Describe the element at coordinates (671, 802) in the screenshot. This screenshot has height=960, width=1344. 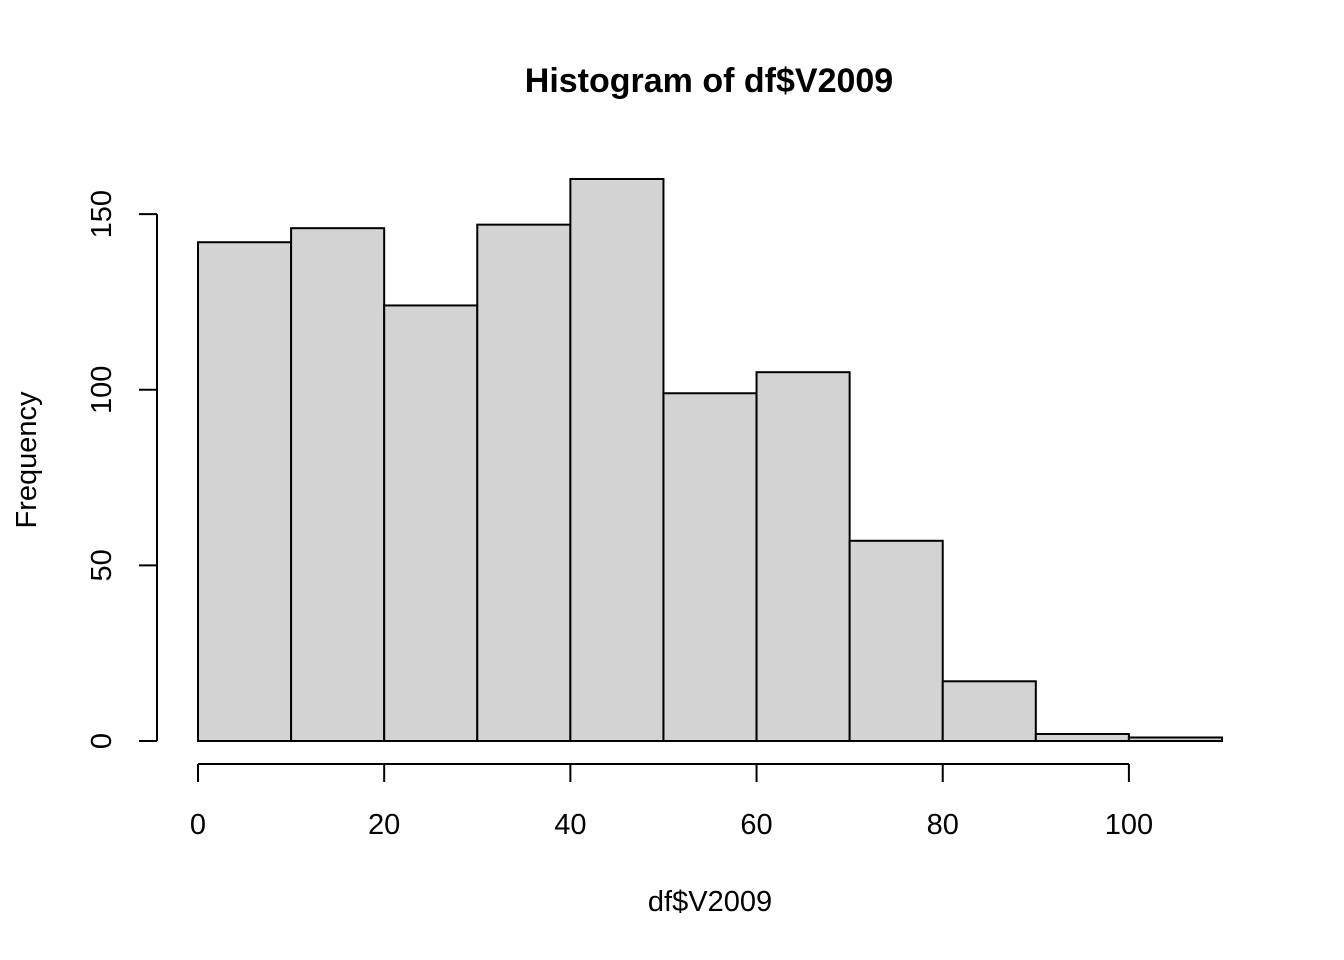
I see `x-axis: 0 20 40 60 80 100` at that location.